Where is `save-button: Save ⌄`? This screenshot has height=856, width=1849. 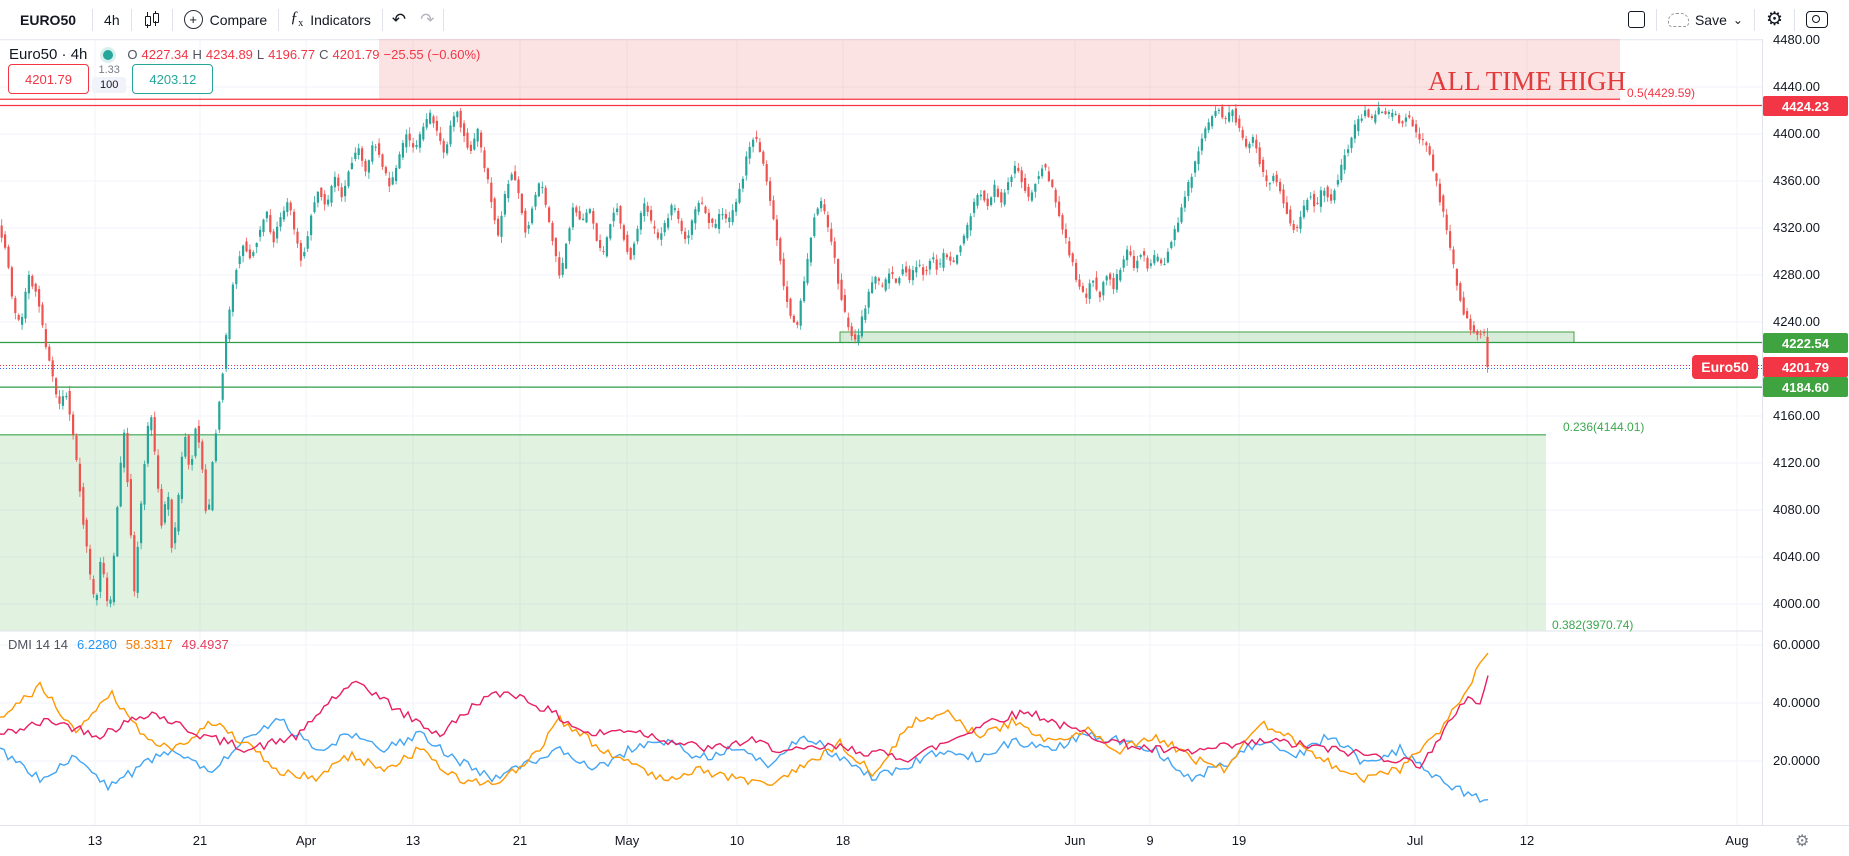
save-button: Save ⌄ is located at coordinates (1705, 20).